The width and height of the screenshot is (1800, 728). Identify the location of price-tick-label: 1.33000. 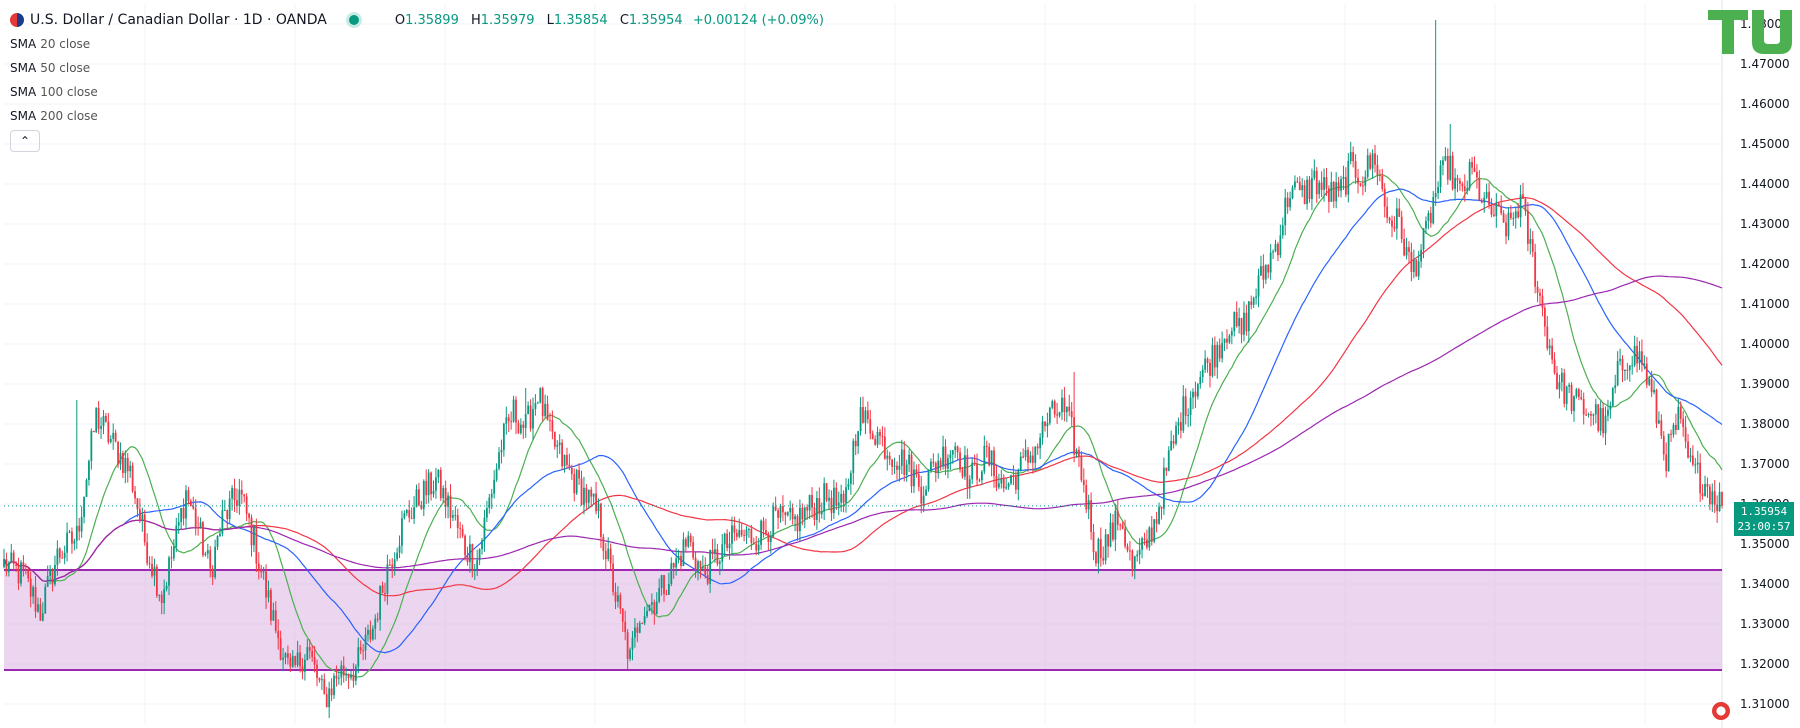
(1765, 624).